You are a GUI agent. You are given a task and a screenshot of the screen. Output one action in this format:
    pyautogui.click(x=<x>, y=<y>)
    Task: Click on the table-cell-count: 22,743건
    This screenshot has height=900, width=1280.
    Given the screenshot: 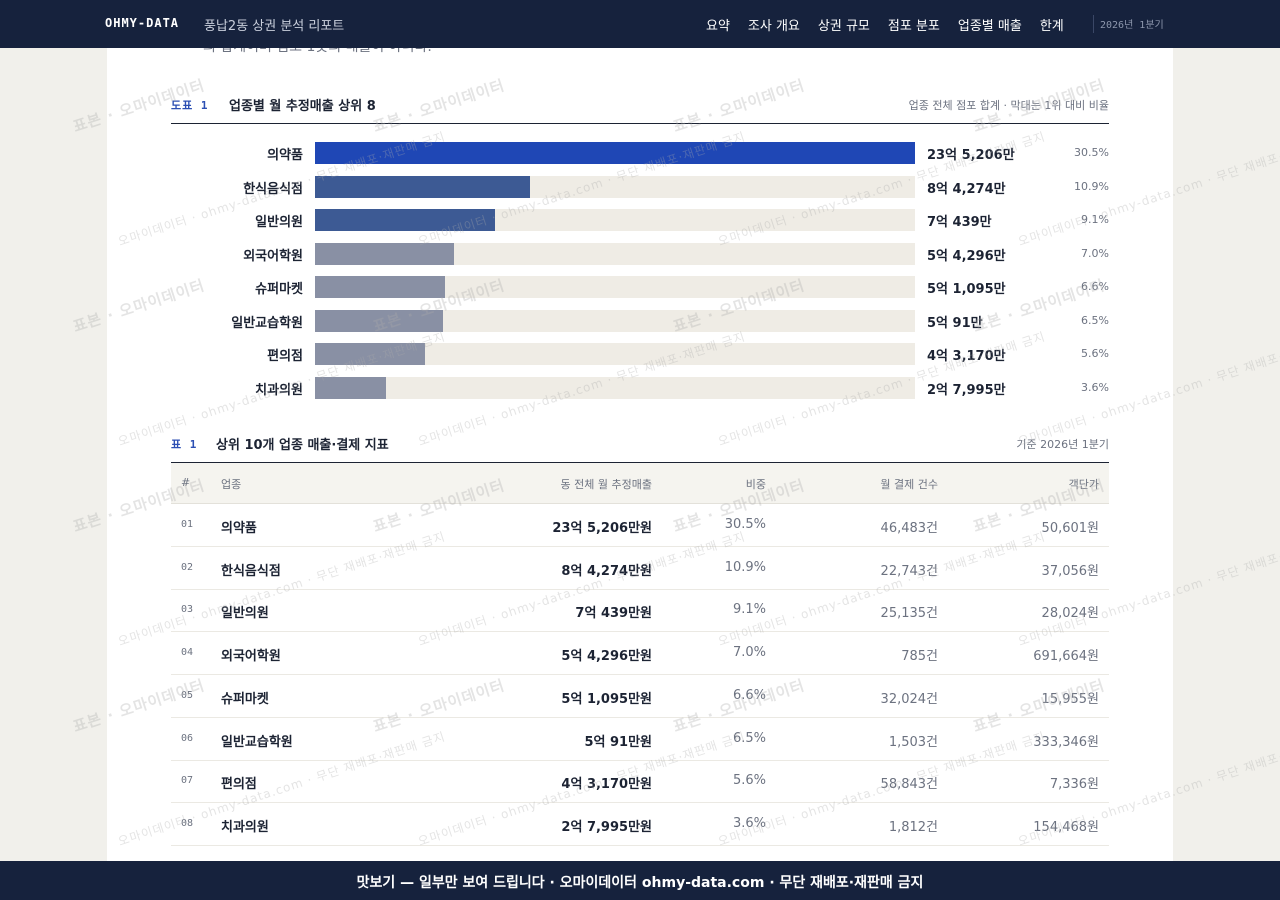 What is the action you would take?
    pyautogui.click(x=909, y=571)
    